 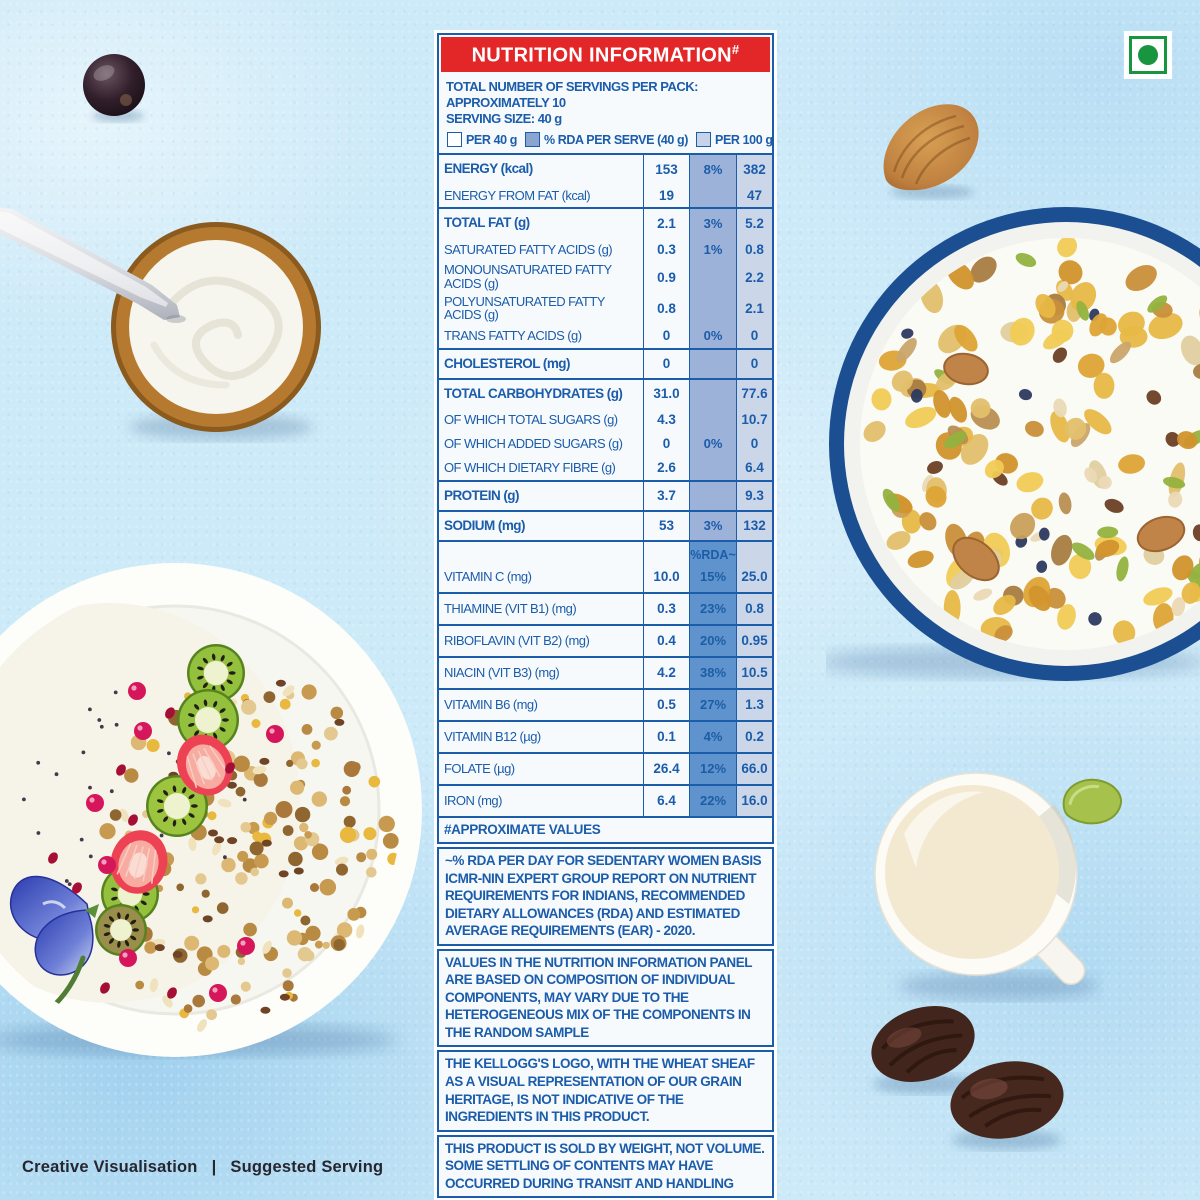 What do you see at coordinates (754, 672) in the screenshot?
I see `value-per-100g: 10.5` at bounding box center [754, 672].